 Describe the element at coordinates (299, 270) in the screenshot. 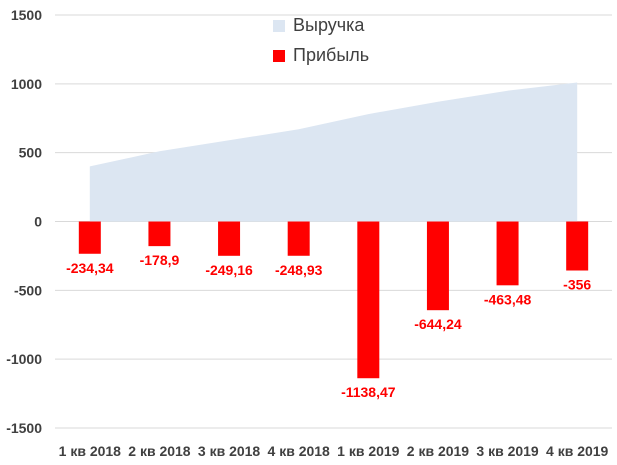

I see `profit-data-label: -248,93` at that location.